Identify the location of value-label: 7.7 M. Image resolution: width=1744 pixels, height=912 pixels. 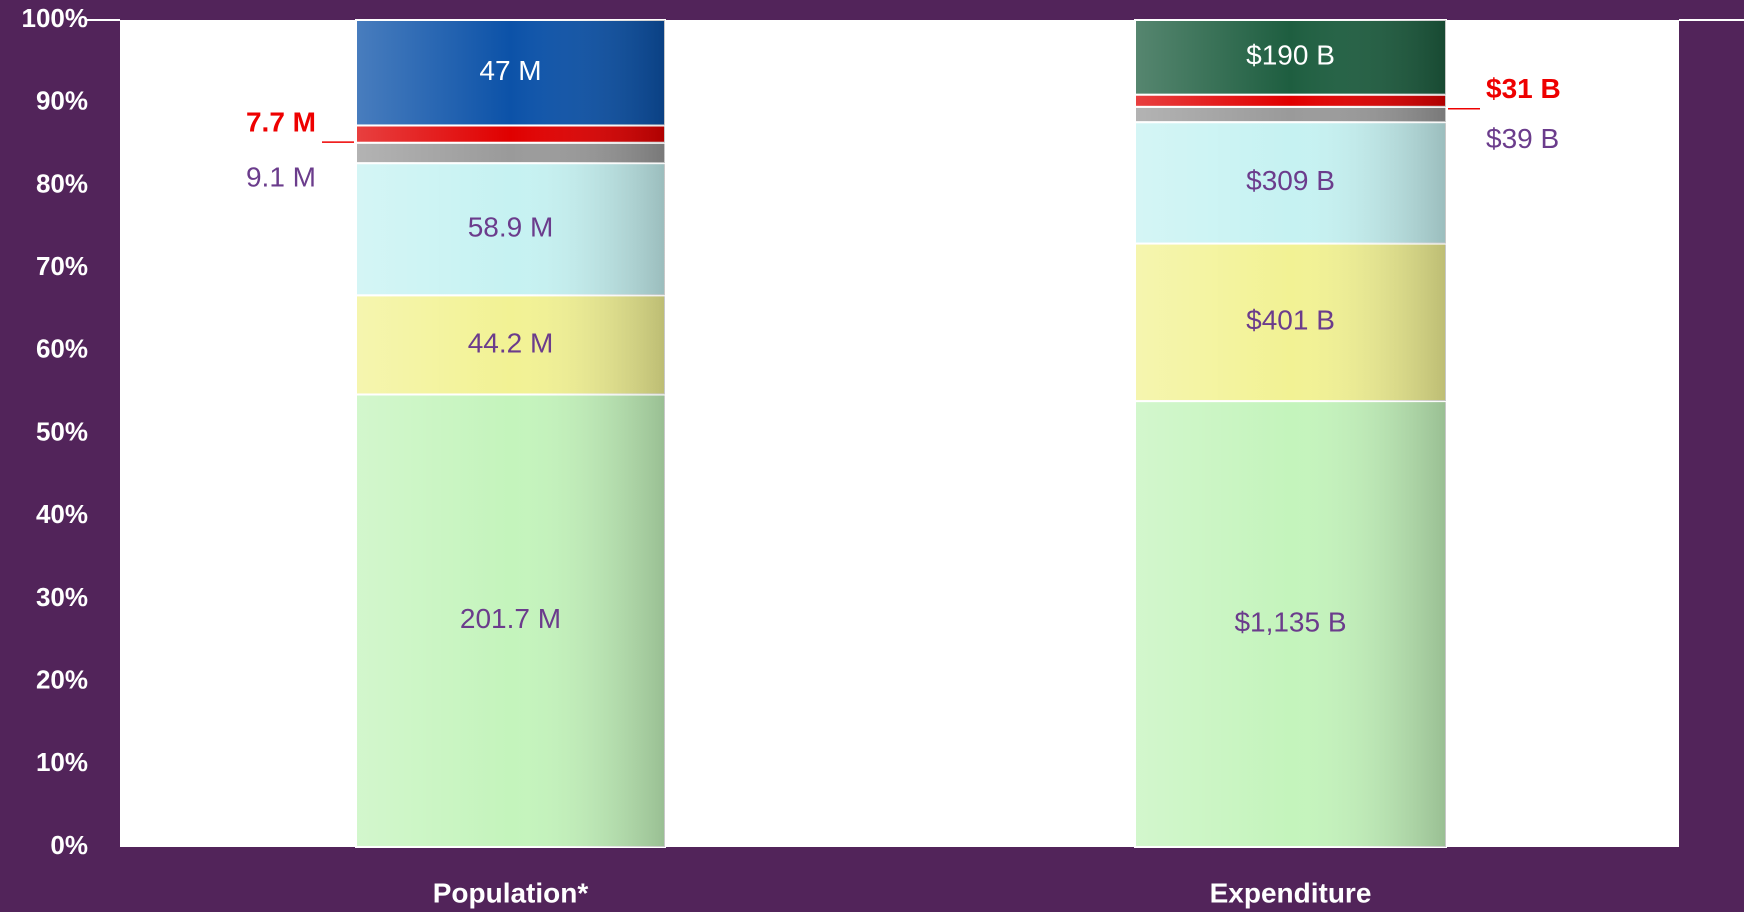
(281, 121).